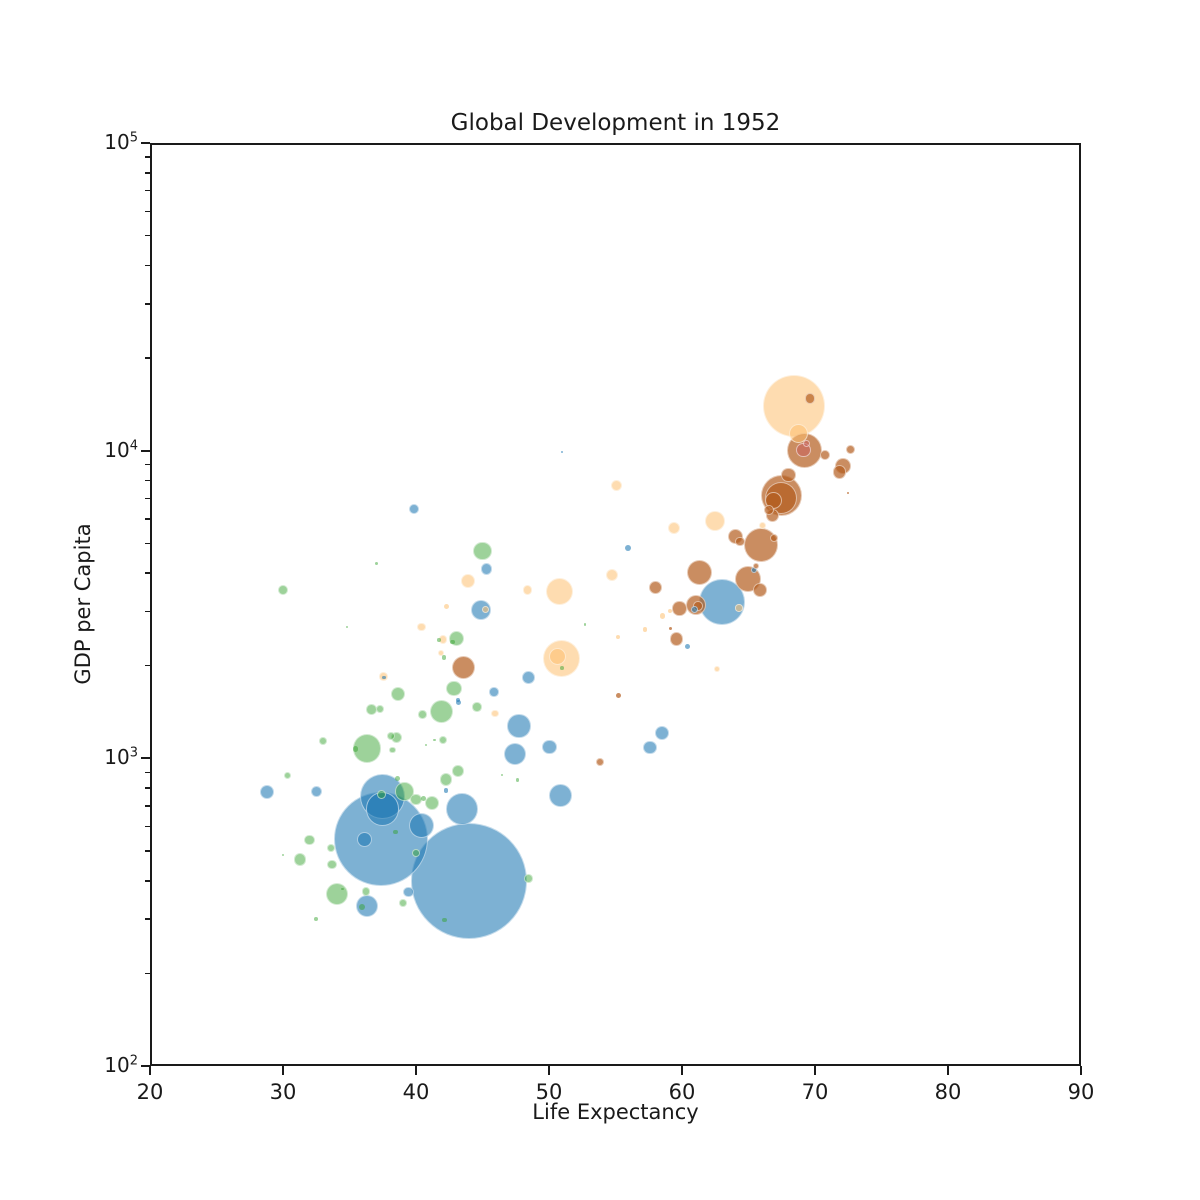 The height and width of the screenshot is (1200, 1200). What do you see at coordinates (948, 1092) in the screenshot?
I see `x-tick-label-80: 80` at bounding box center [948, 1092].